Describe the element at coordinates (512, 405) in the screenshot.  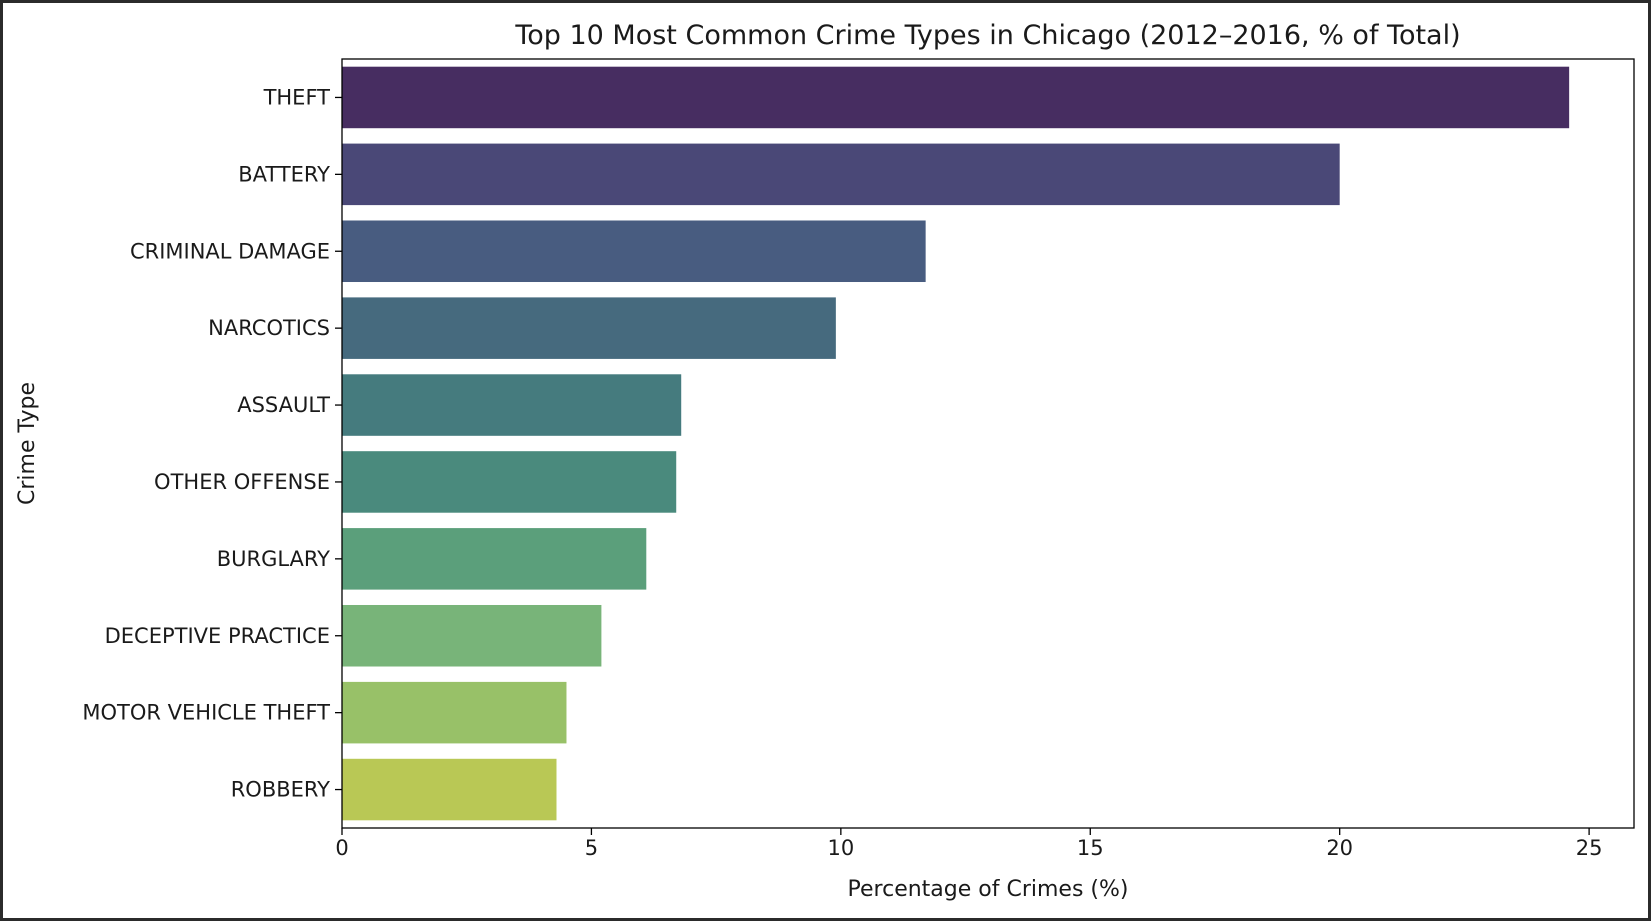
I see `bar-assault` at that location.